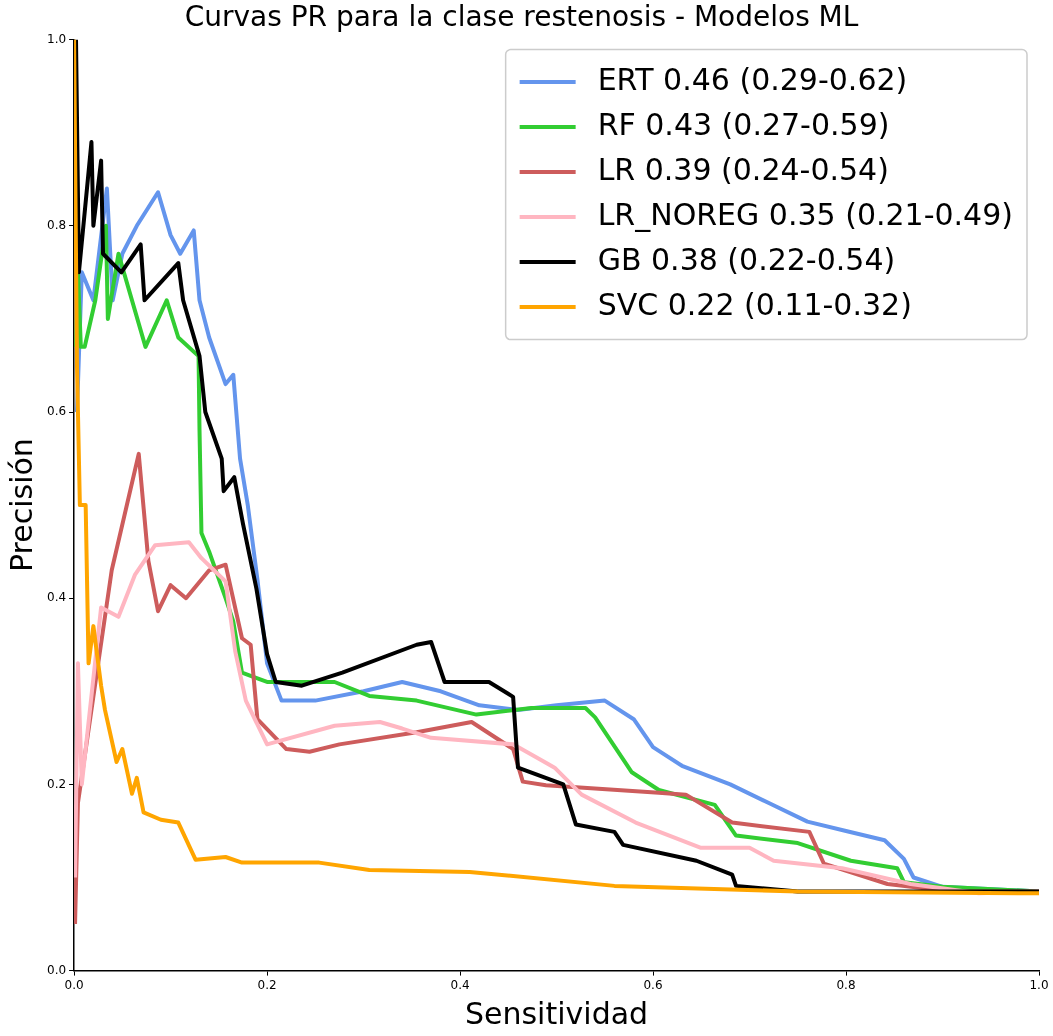 The width and height of the screenshot is (1053, 1036). I want to click on y-tick-label: 0.6, so click(56, 411).